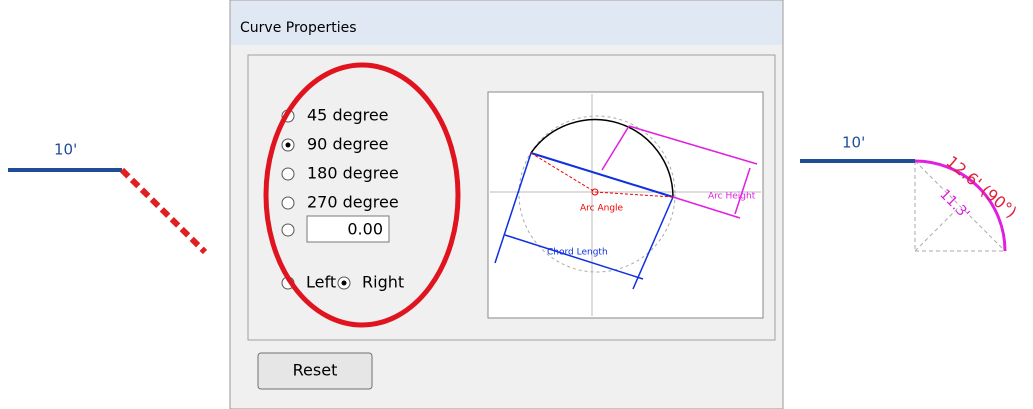  Describe the element at coordinates (163, 211) in the screenshot. I see `curve-preview` at that location.